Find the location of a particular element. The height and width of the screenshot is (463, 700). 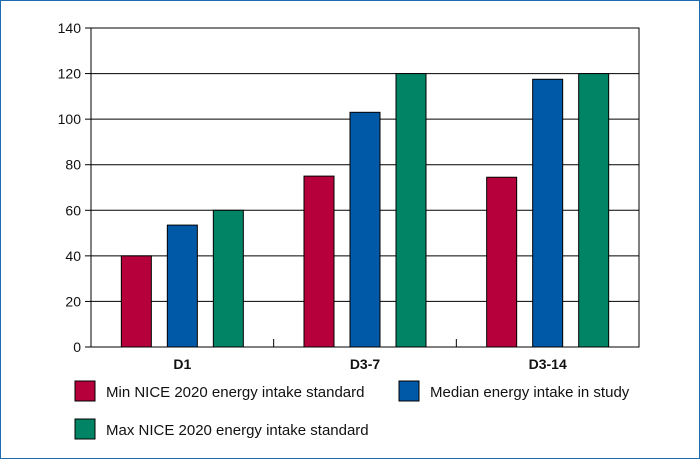

x-category-label: D3-14 is located at coordinates (548, 364).